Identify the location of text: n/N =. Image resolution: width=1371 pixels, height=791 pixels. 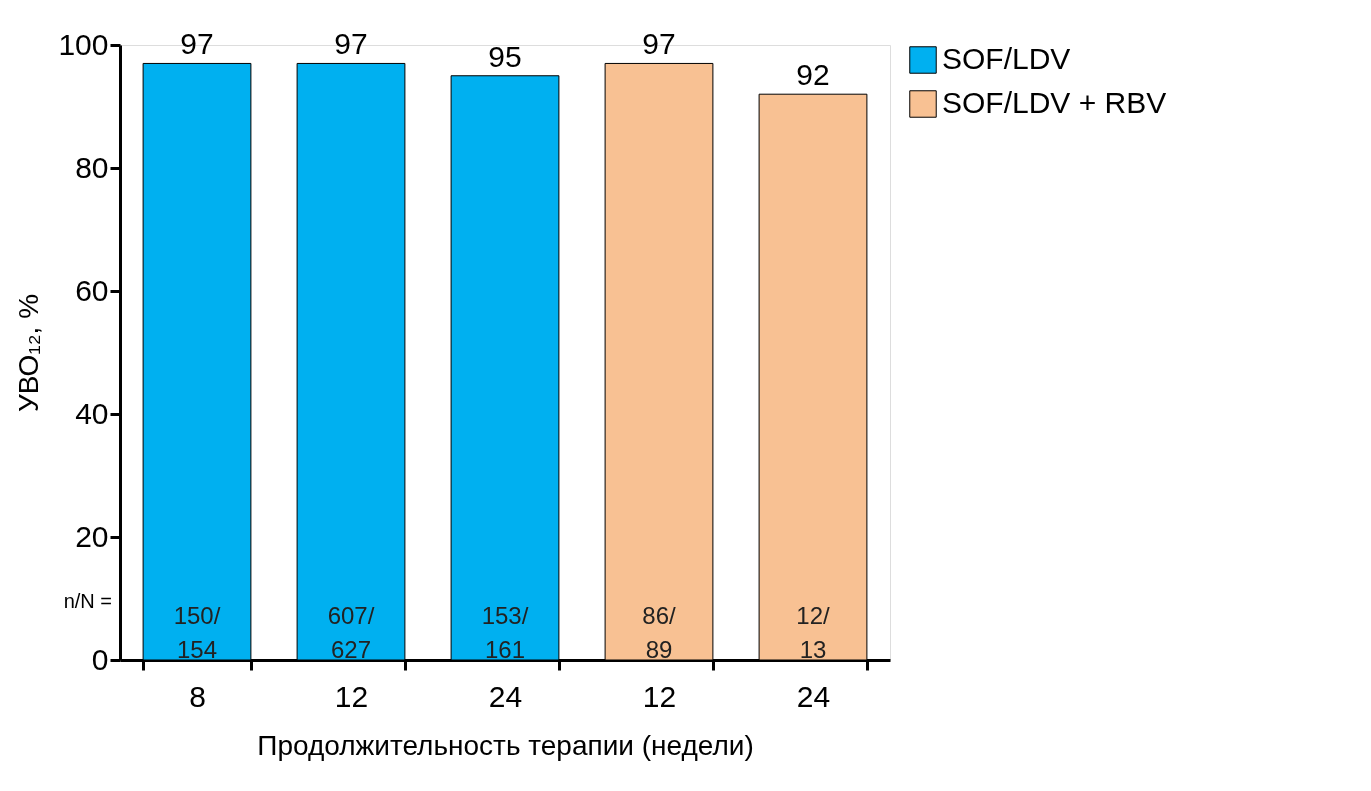
(87, 600).